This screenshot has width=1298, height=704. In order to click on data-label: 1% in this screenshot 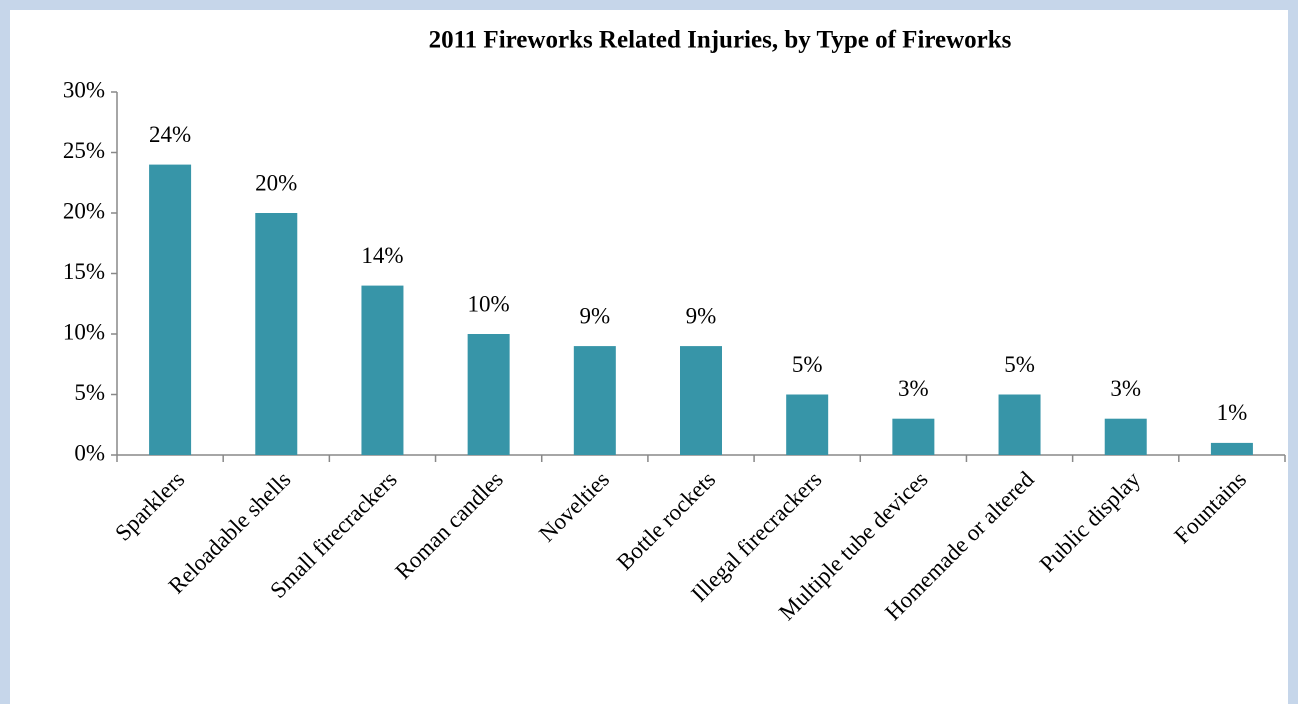, I will do `click(1232, 412)`.